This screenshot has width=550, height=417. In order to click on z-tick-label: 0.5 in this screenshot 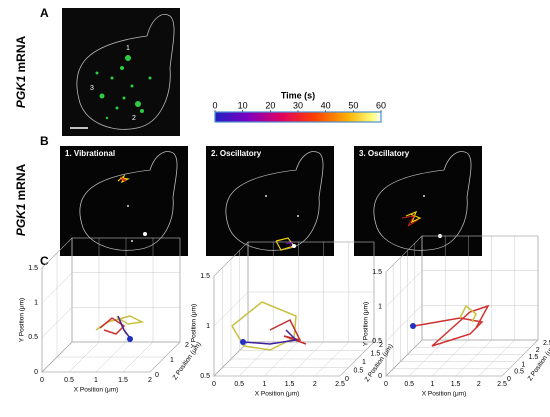, I will do `click(359, 370)`.